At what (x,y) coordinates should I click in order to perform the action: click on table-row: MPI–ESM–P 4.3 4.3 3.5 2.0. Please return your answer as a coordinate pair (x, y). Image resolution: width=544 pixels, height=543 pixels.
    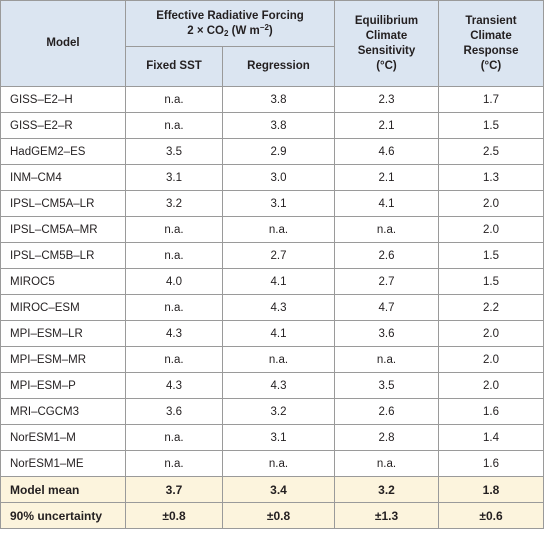
    Looking at the image, I should click on (272, 385).